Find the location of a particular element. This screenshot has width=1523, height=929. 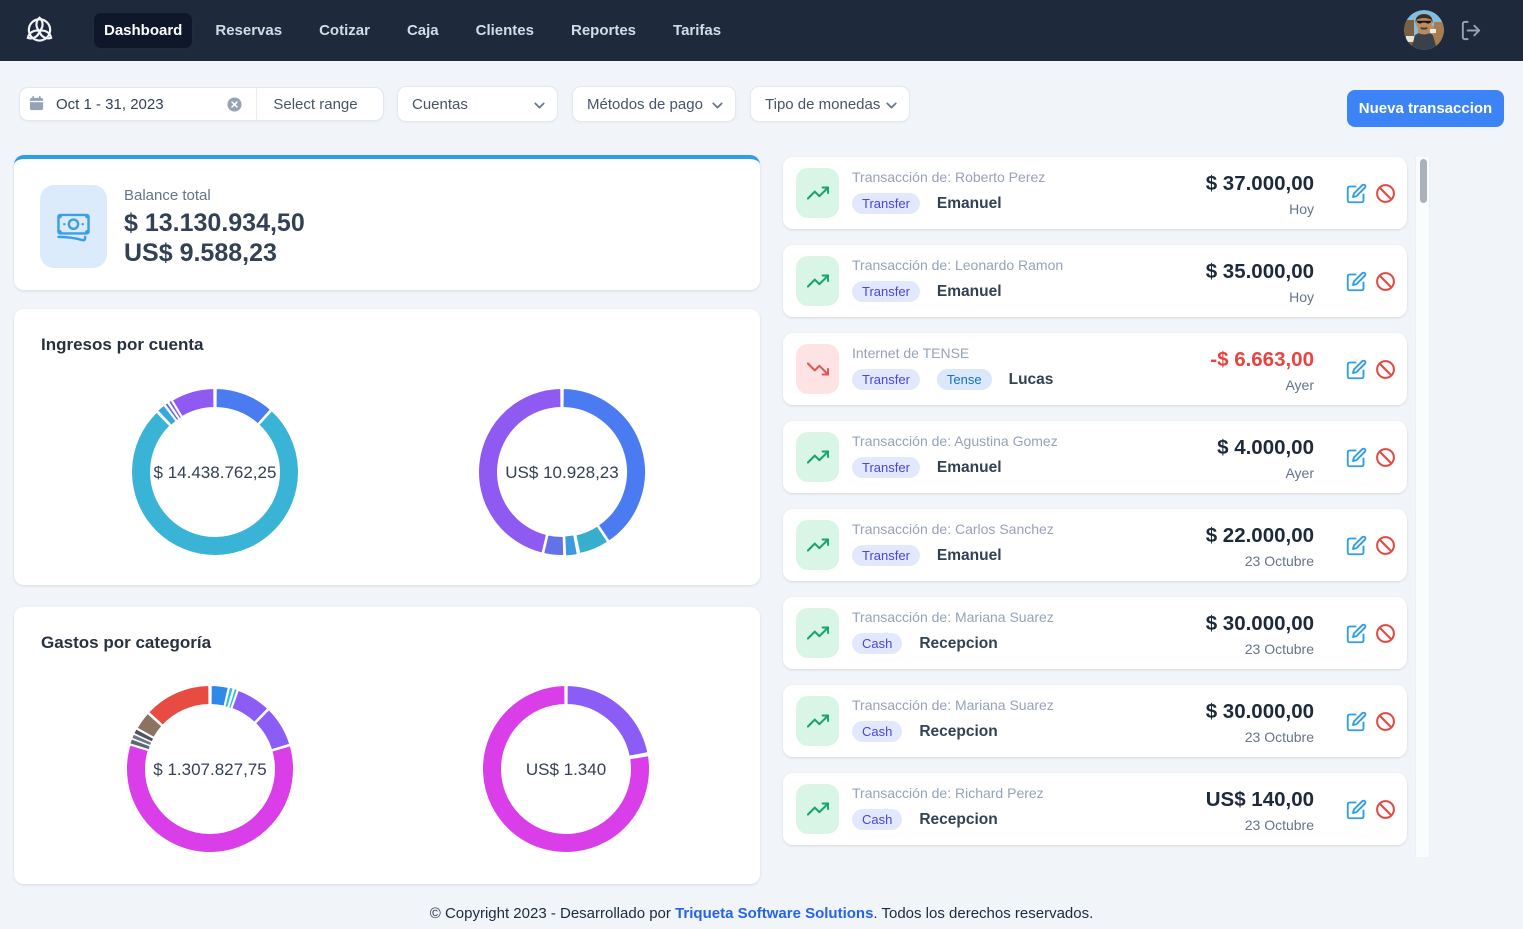

svg-text: $ 1.307.827,75 is located at coordinates (209, 769).